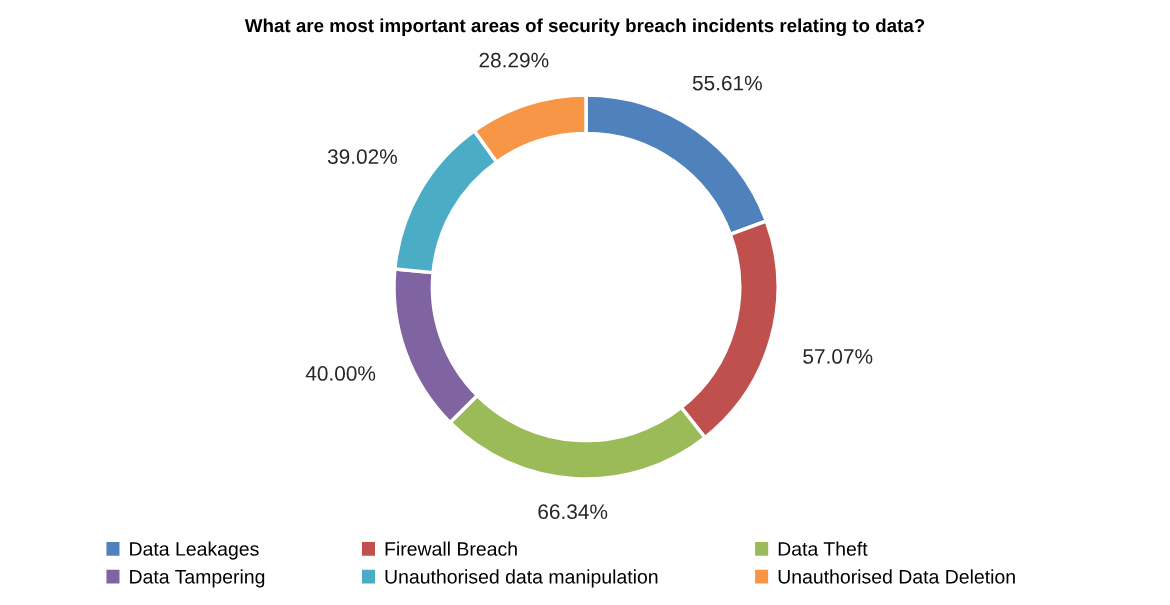 Image resolution: width=1170 pixels, height=605 pixels. Describe the element at coordinates (197, 578) in the screenshot. I see `legend-label: Data Tampering` at that location.